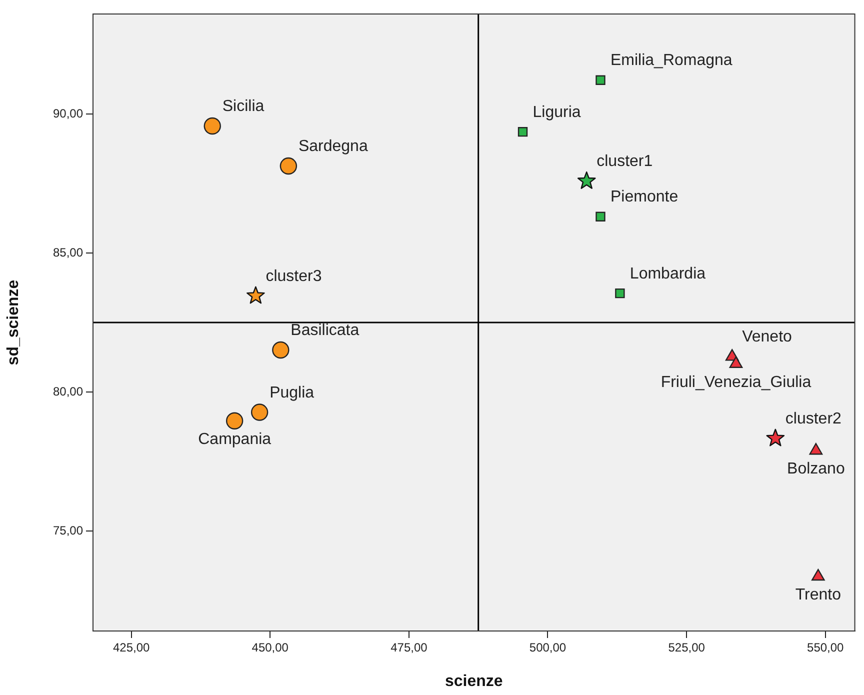 This screenshot has width=864, height=695. What do you see at coordinates (624, 161) in the screenshot?
I see `annotation: cluster1` at bounding box center [624, 161].